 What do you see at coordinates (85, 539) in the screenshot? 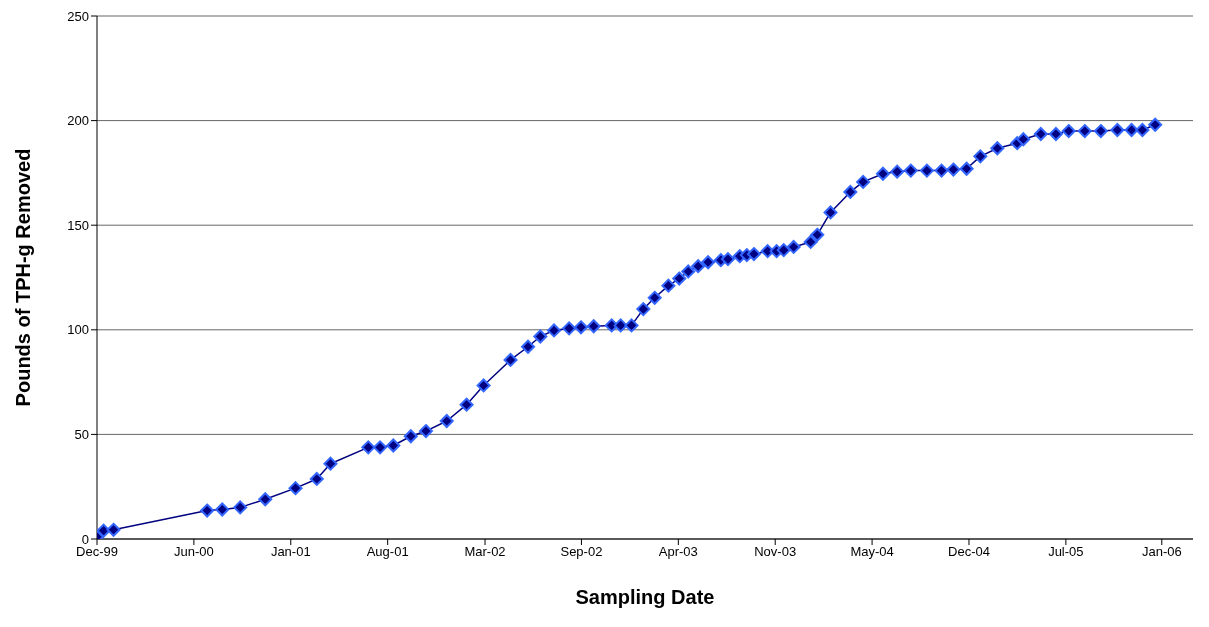
I see `y-tick-label: 0` at bounding box center [85, 539].